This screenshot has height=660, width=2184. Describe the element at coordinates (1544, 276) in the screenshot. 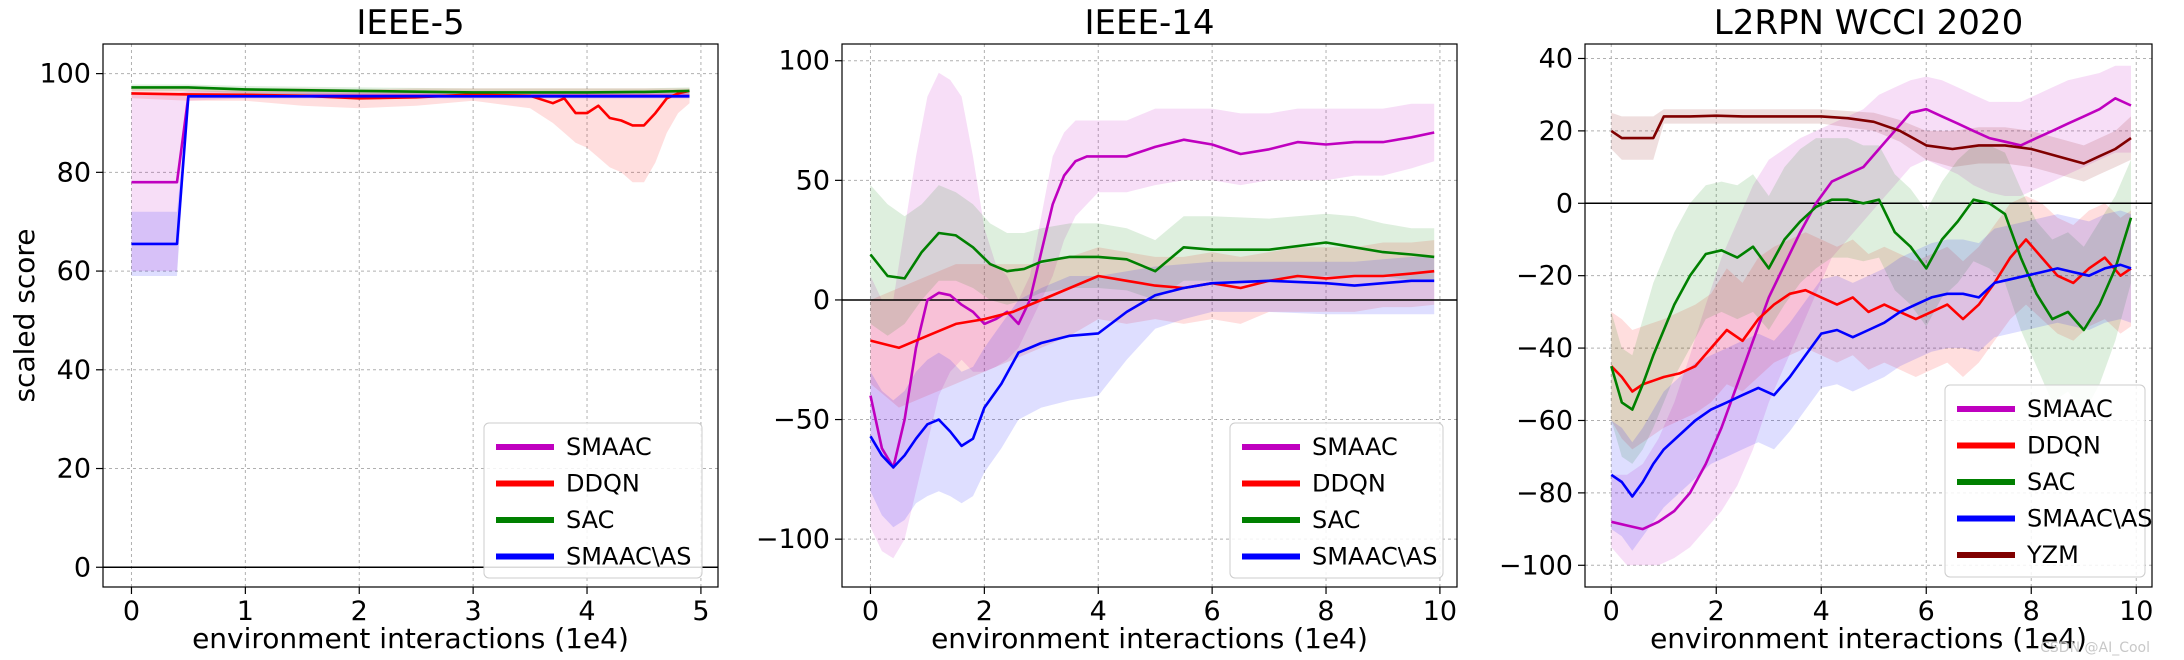

I see `y-tick-label: −20` at that location.